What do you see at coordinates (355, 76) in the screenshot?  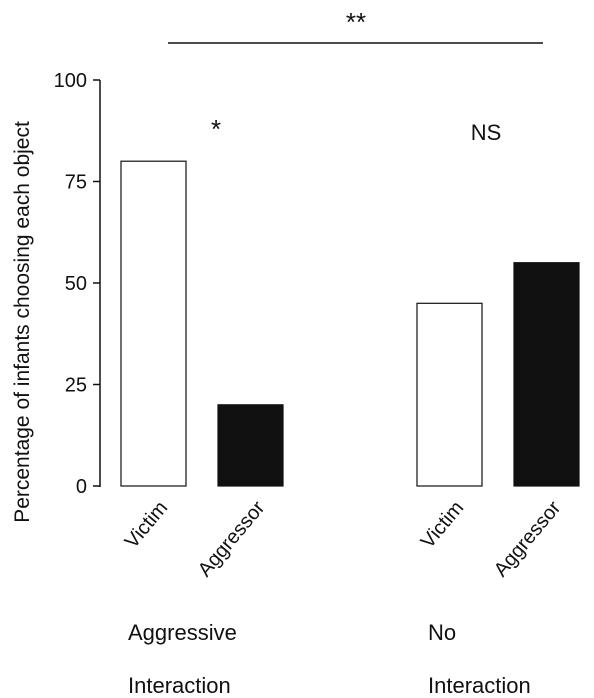 I see `significance-annotations: * NS **` at bounding box center [355, 76].